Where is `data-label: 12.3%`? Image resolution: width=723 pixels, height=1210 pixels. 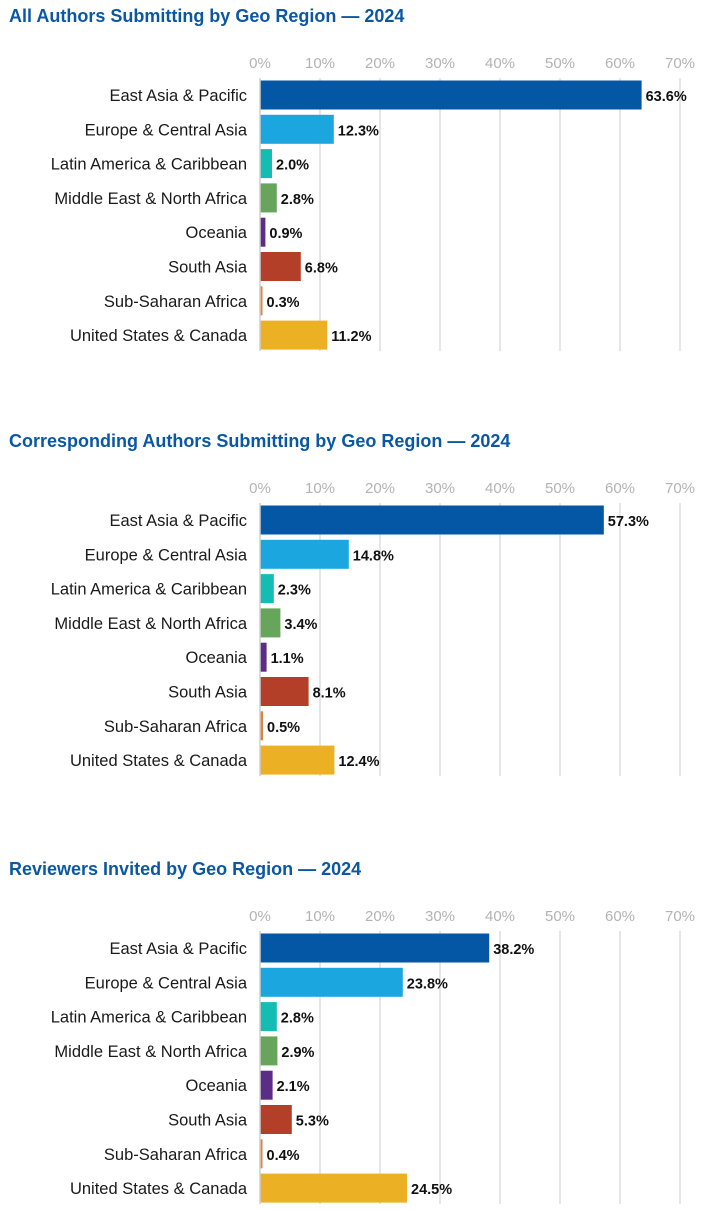 data-label: 12.3% is located at coordinates (358, 131).